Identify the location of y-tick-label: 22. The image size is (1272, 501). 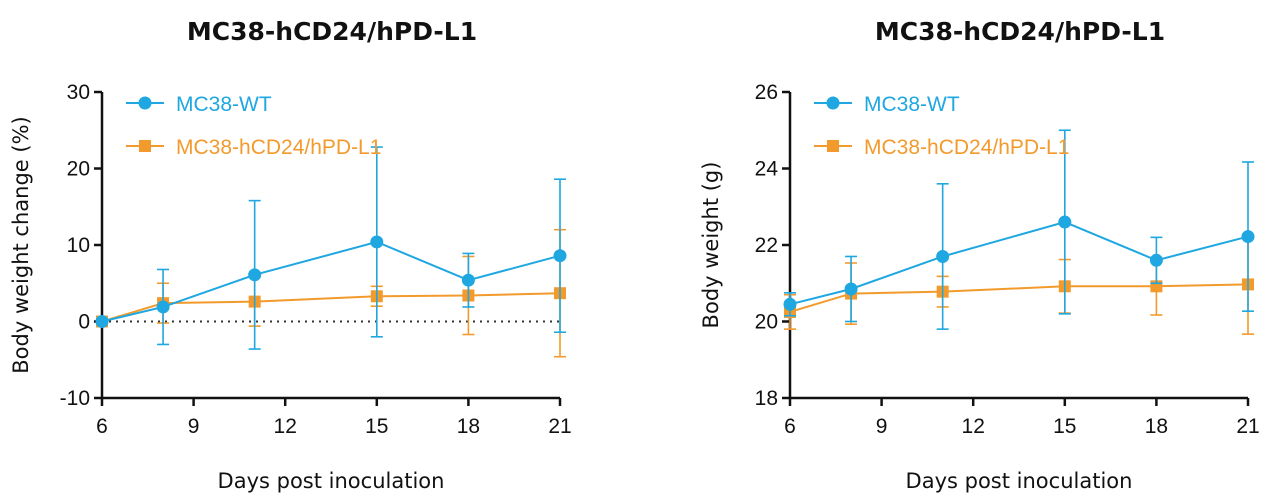
(766, 245).